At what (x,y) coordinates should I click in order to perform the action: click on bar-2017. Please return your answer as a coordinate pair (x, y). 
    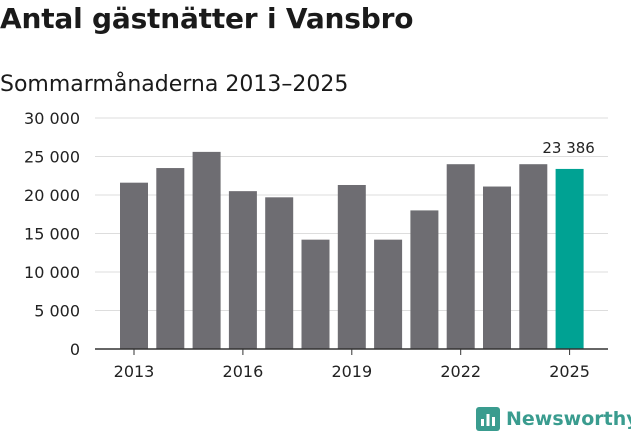
    Looking at the image, I should click on (279, 273).